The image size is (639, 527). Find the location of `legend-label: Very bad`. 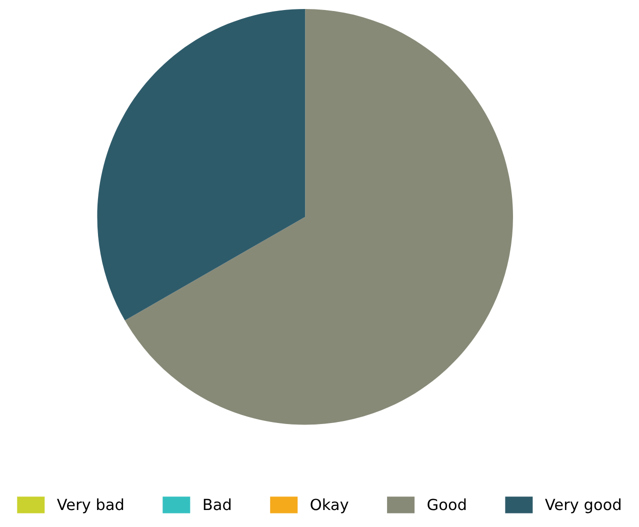

legend-label: Very bad is located at coordinates (90, 506).